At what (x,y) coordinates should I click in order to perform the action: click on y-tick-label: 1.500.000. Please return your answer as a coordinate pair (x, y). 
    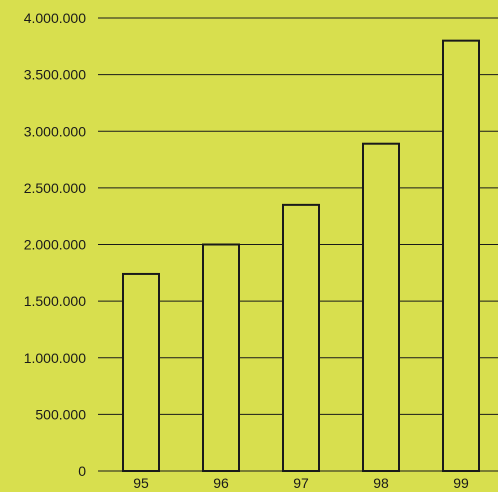
    Looking at the image, I should click on (55, 301).